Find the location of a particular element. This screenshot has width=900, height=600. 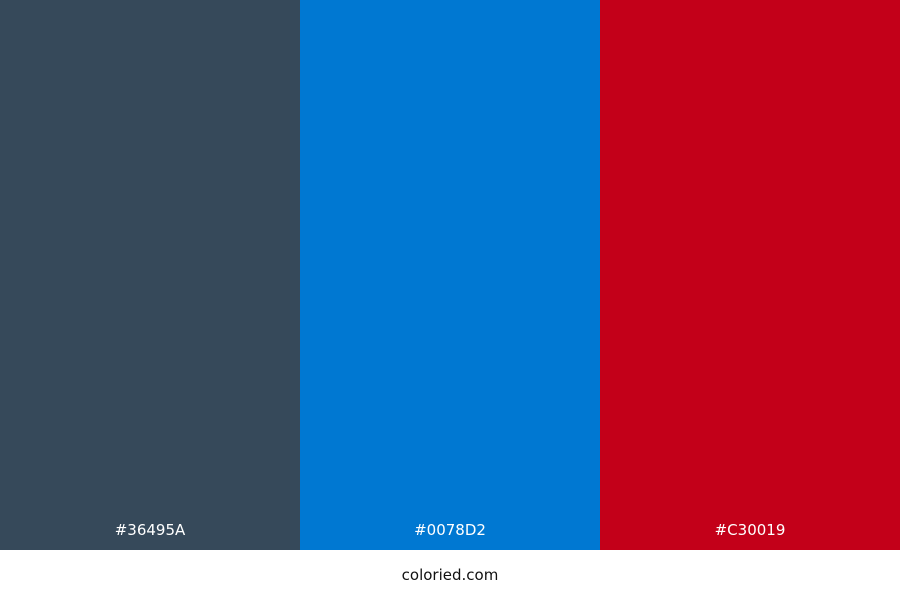

swatch-hex-label: #0078D2 is located at coordinates (450, 530).